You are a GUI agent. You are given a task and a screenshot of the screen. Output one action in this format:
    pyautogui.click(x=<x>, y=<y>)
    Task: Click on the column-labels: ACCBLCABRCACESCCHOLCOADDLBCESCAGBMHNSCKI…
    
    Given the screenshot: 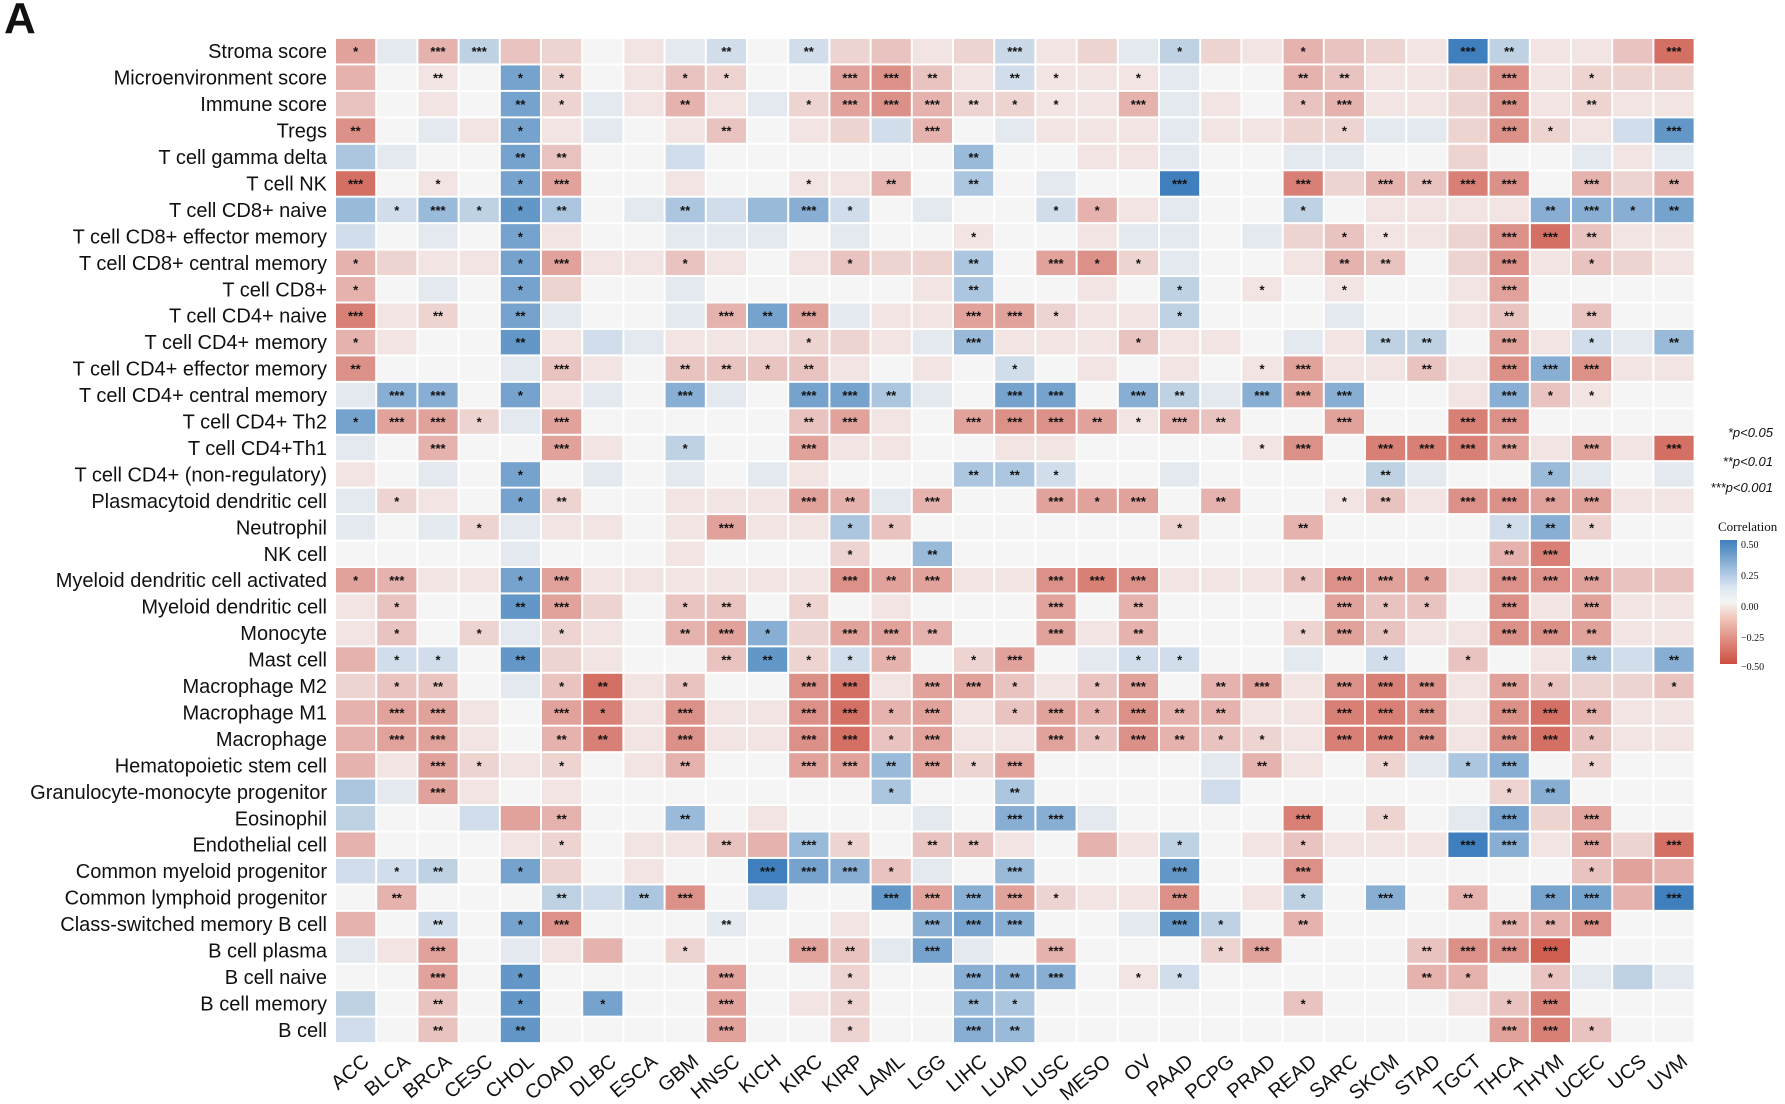 What is the action you would take?
    pyautogui.click(x=1009, y=1077)
    